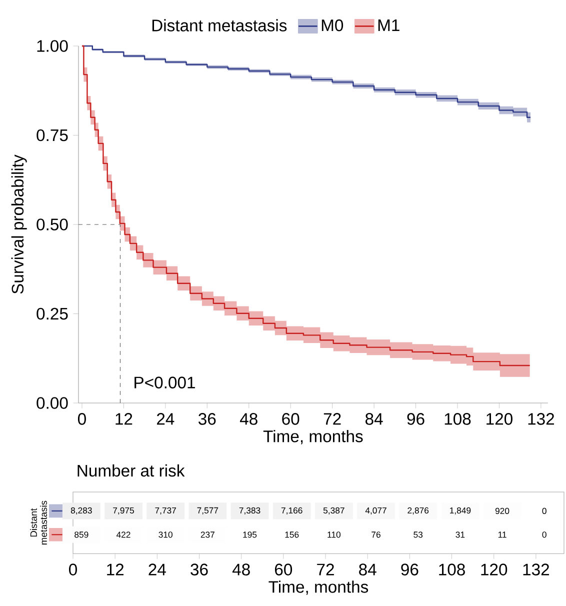 This screenshot has width=566, height=606. I want to click on data-label: 2,876, so click(418, 511).